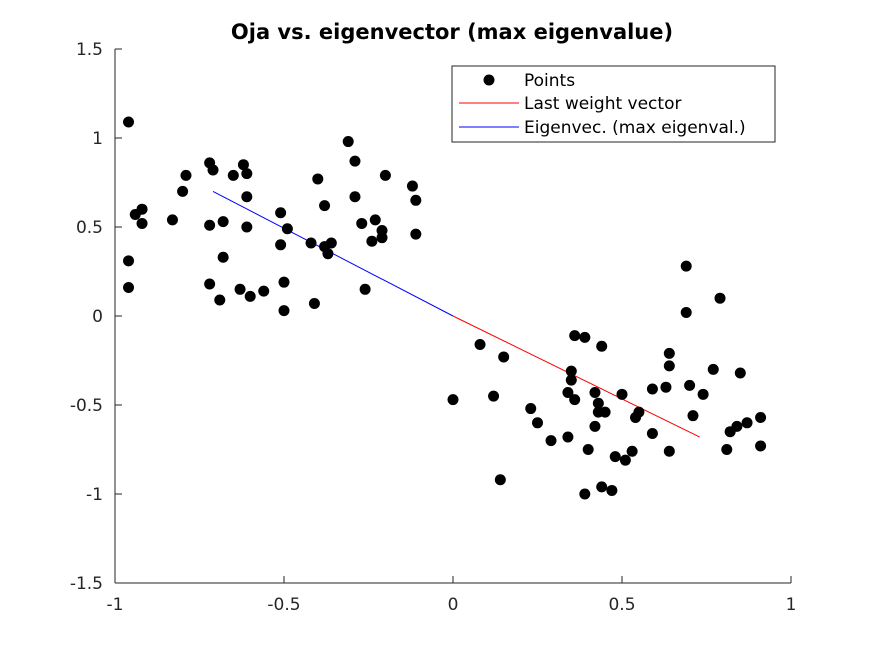  Describe the element at coordinates (791, 605) in the screenshot. I see `x-tick-label: 1` at that location.